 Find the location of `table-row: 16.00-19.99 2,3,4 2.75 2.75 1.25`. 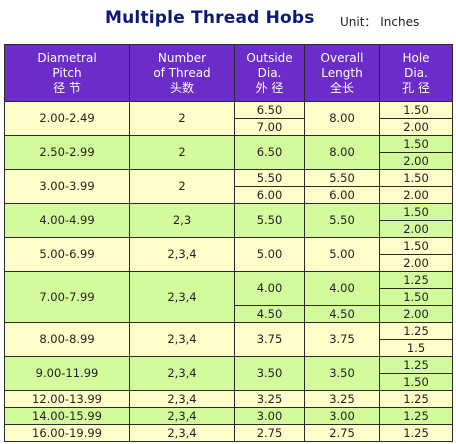

table-row: 16.00-19.99 2,3,4 2.75 2.75 1.25 is located at coordinates (228, 433).